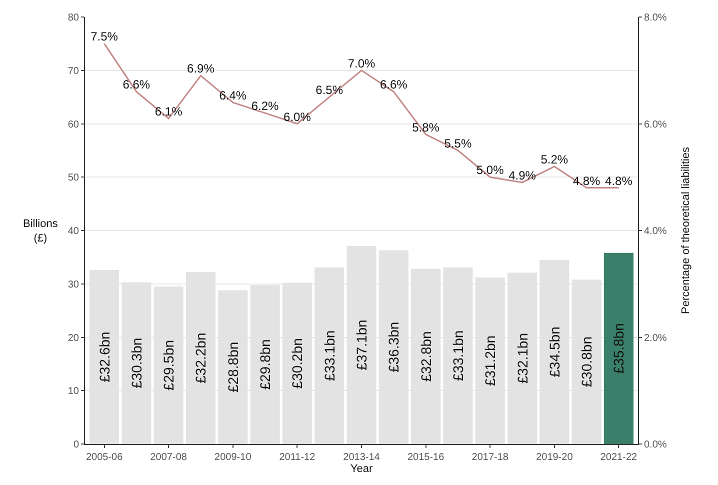  I want to click on data-label: 6.5%, so click(330, 90).